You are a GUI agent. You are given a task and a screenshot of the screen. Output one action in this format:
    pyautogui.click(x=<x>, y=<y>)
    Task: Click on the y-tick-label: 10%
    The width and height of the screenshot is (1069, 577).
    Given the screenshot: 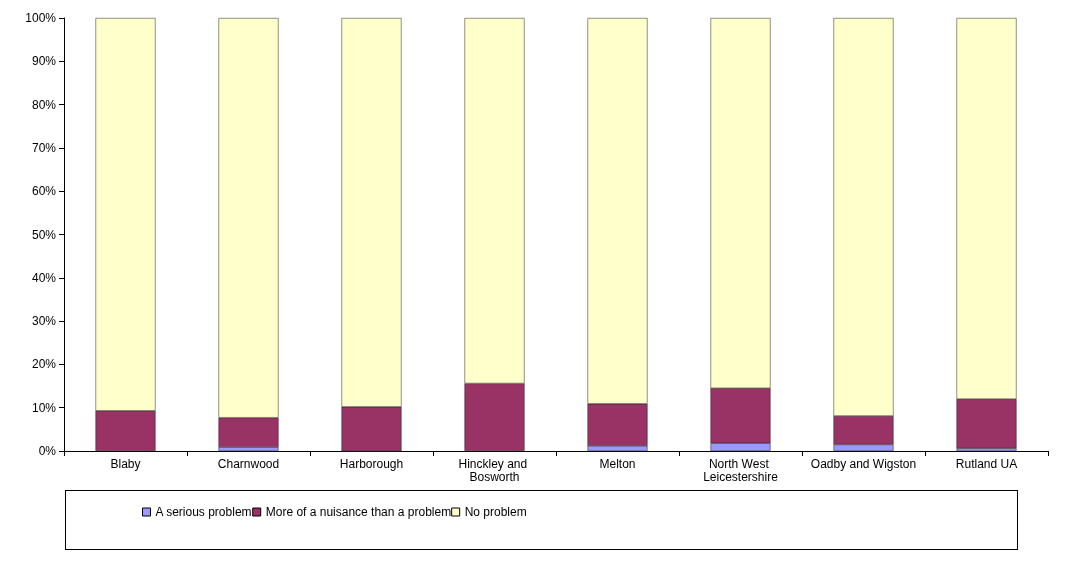 What is the action you would take?
    pyautogui.click(x=44, y=407)
    